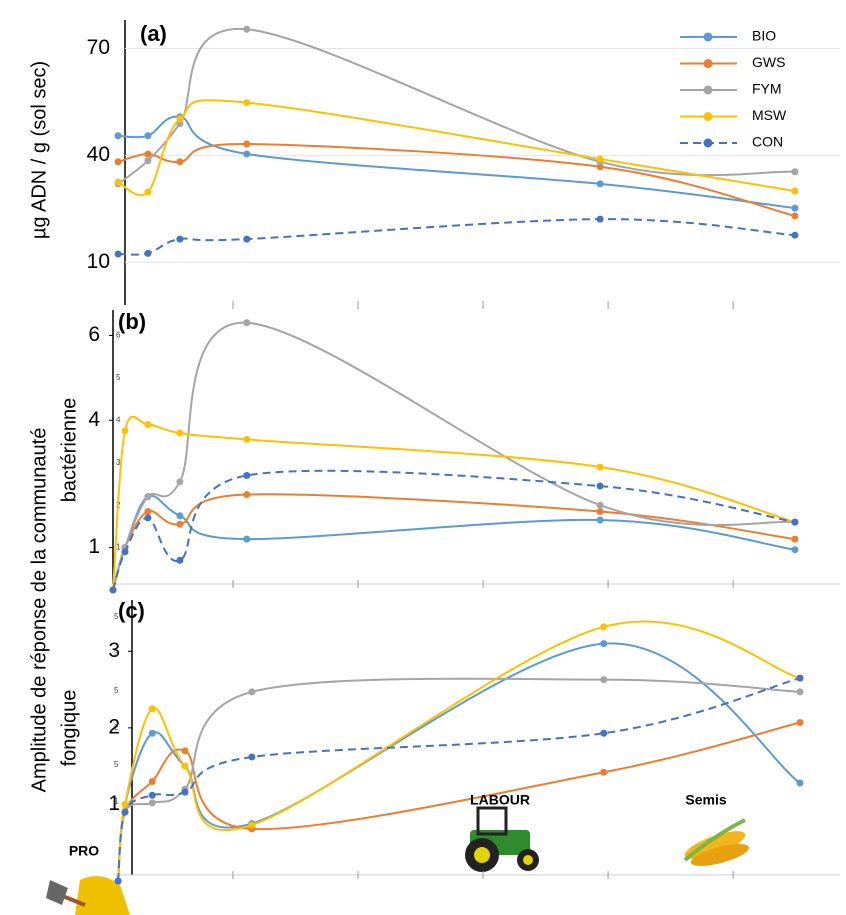 The height and width of the screenshot is (915, 846). Describe the element at coordinates (398, 860) in the screenshot. I see `icons` at that location.